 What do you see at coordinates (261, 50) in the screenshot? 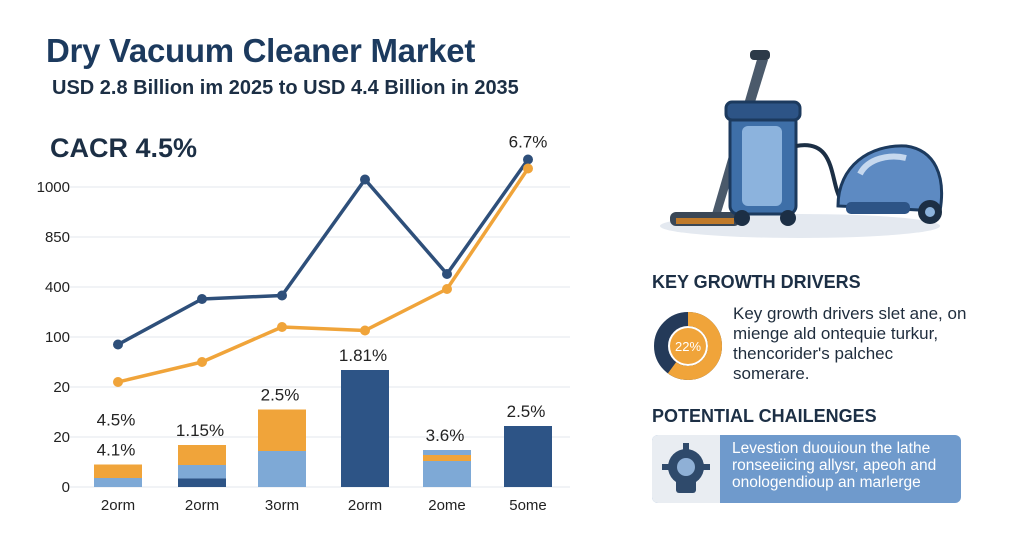
I see `page-title: Dry Vacuum Cleaner Market` at bounding box center [261, 50].